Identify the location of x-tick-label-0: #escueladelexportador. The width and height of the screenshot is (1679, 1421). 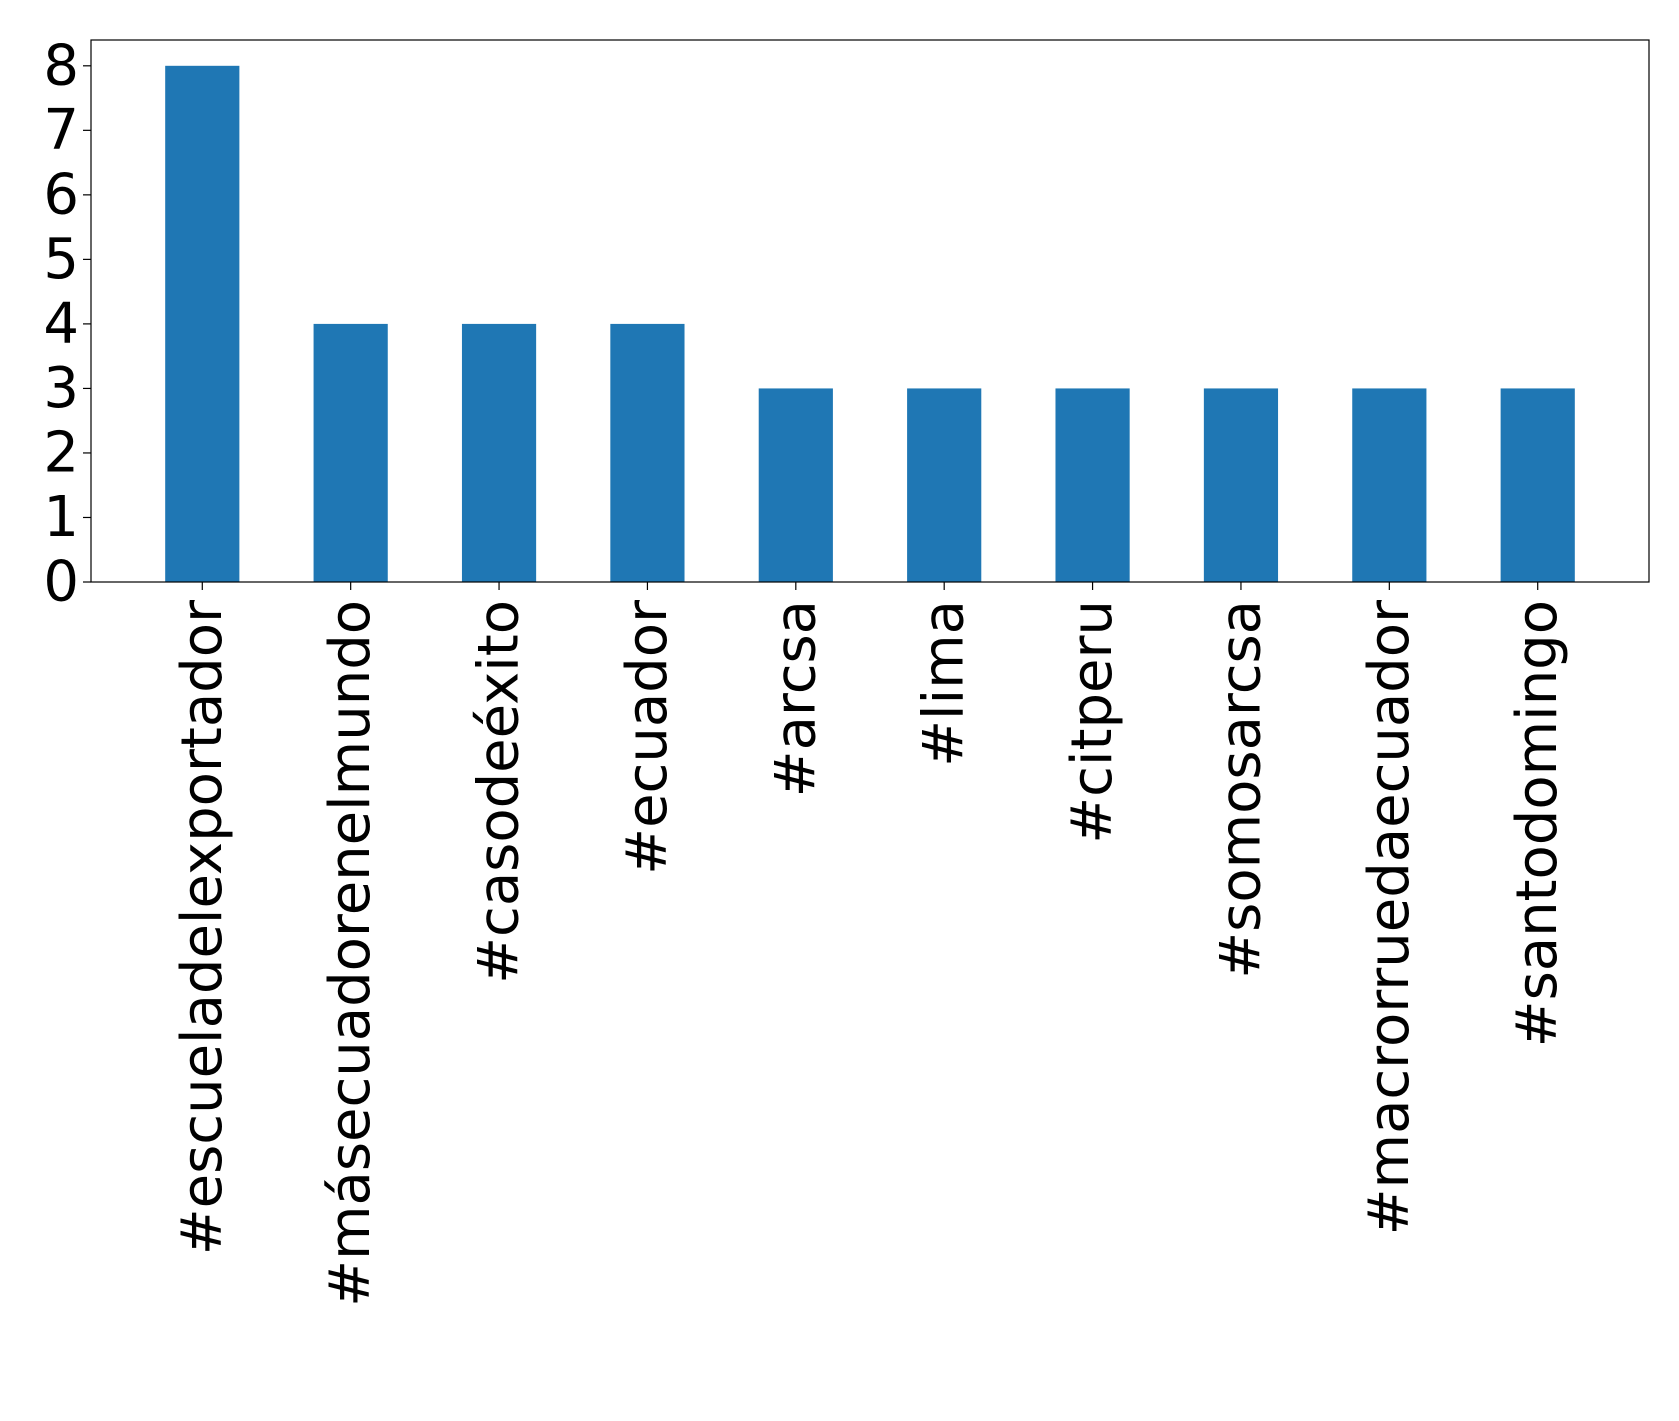
(202, 927).